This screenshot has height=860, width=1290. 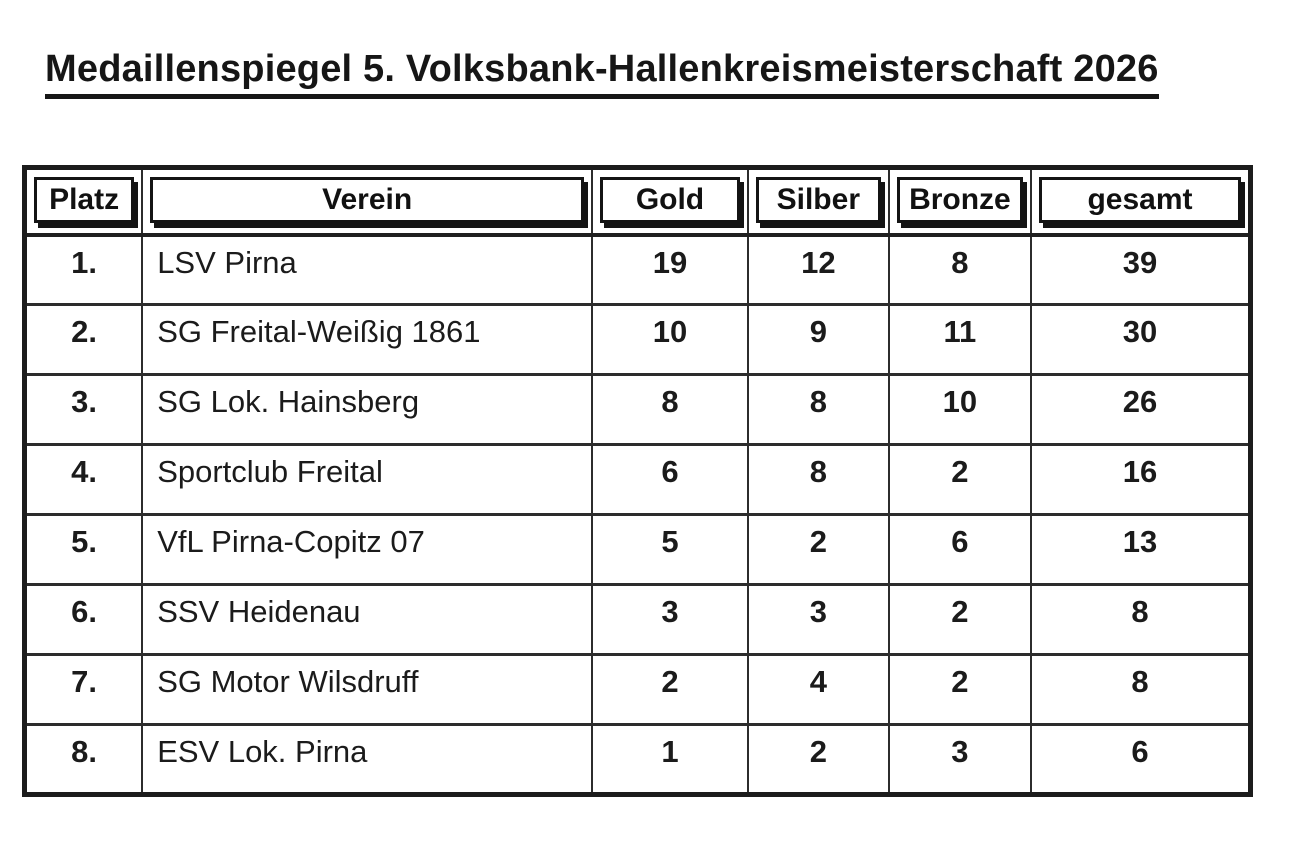 I want to click on header-cell-verein: Verein, so click(x=367, y=201).